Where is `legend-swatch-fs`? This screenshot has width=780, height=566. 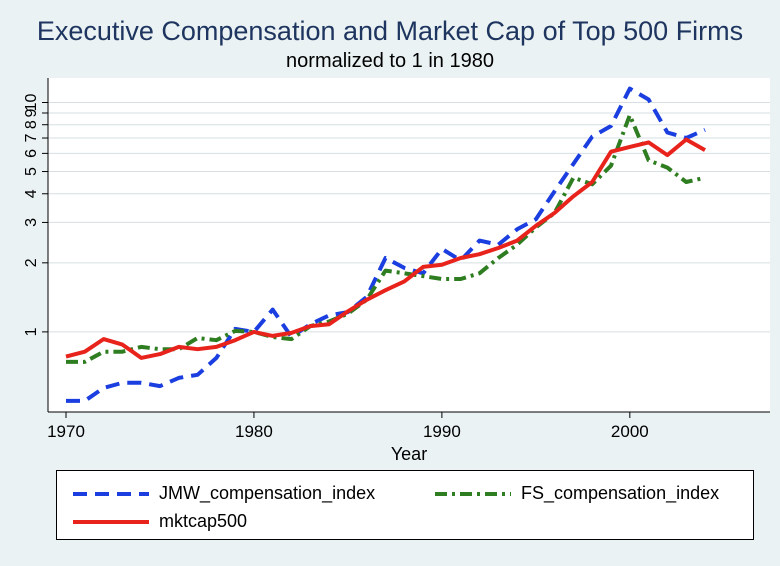
legend-swatch-fs is located at coordinates (473, 493).